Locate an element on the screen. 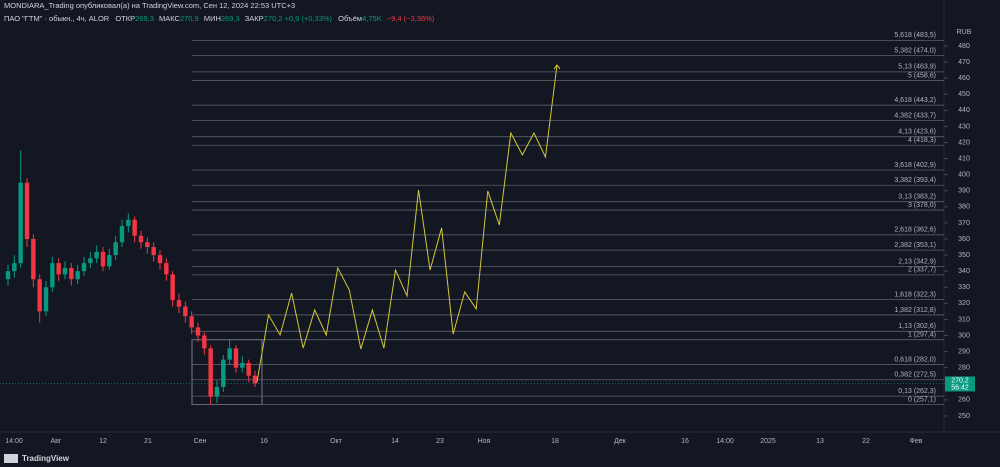 Image resolution: width=1000 pixels, height=467 pixels. symbol: ПАО "ГТМ" · обыкн., 4ч, ALOR is located at coordinates (57, 18).